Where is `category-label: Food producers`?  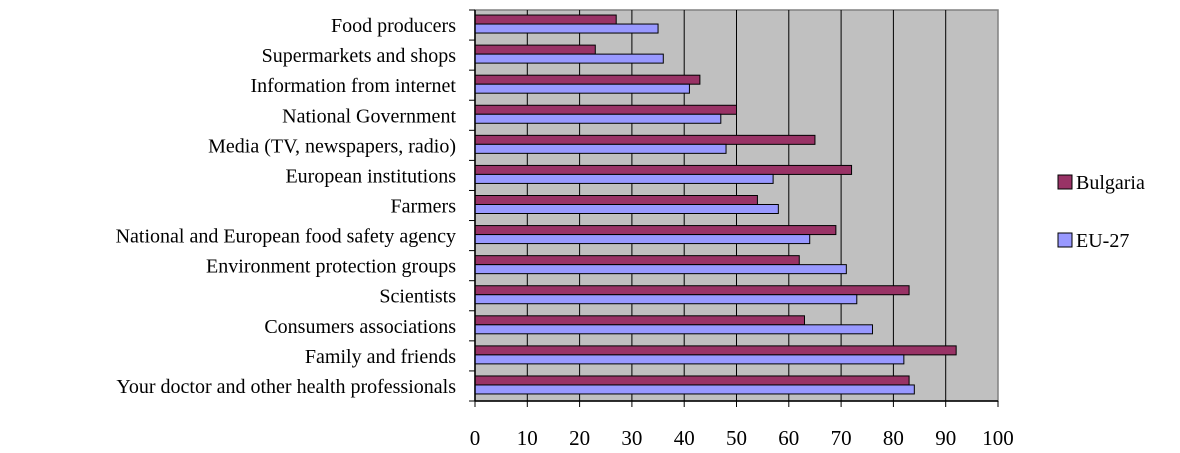
category-label: Food producers is located at coordinates (393, 26).